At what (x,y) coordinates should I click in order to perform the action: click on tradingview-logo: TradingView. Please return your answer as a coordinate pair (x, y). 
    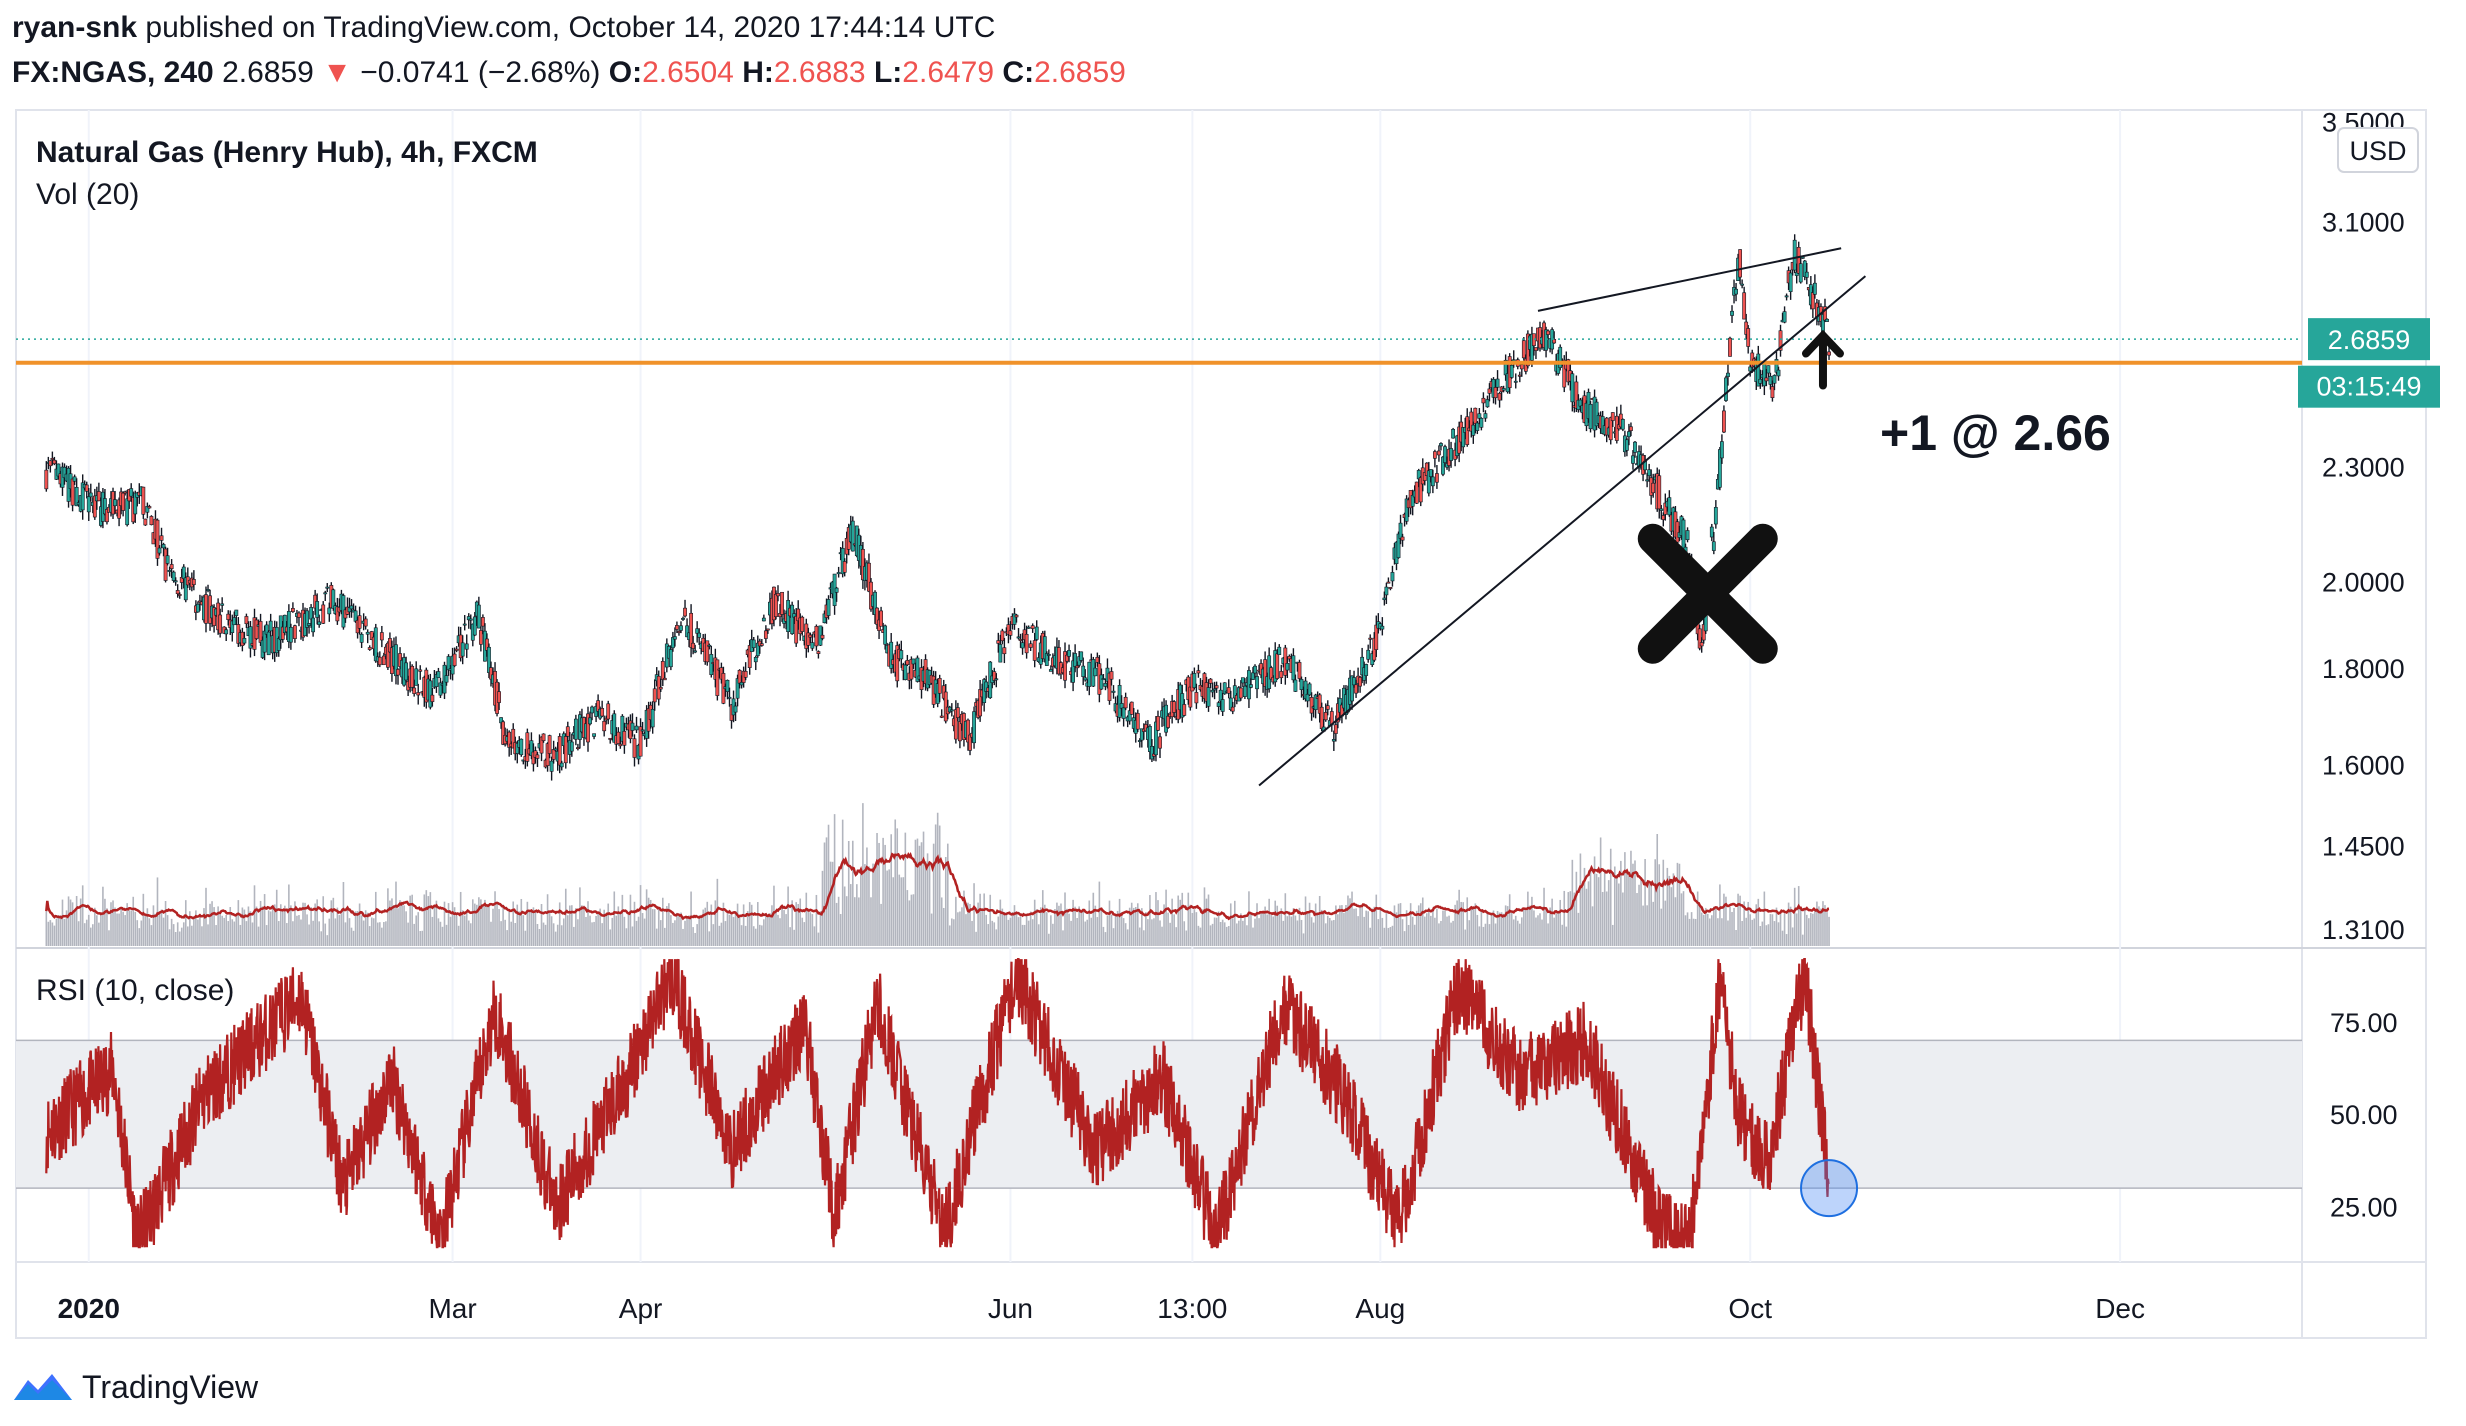
    Looking at the image, I should click on (135, 1387).